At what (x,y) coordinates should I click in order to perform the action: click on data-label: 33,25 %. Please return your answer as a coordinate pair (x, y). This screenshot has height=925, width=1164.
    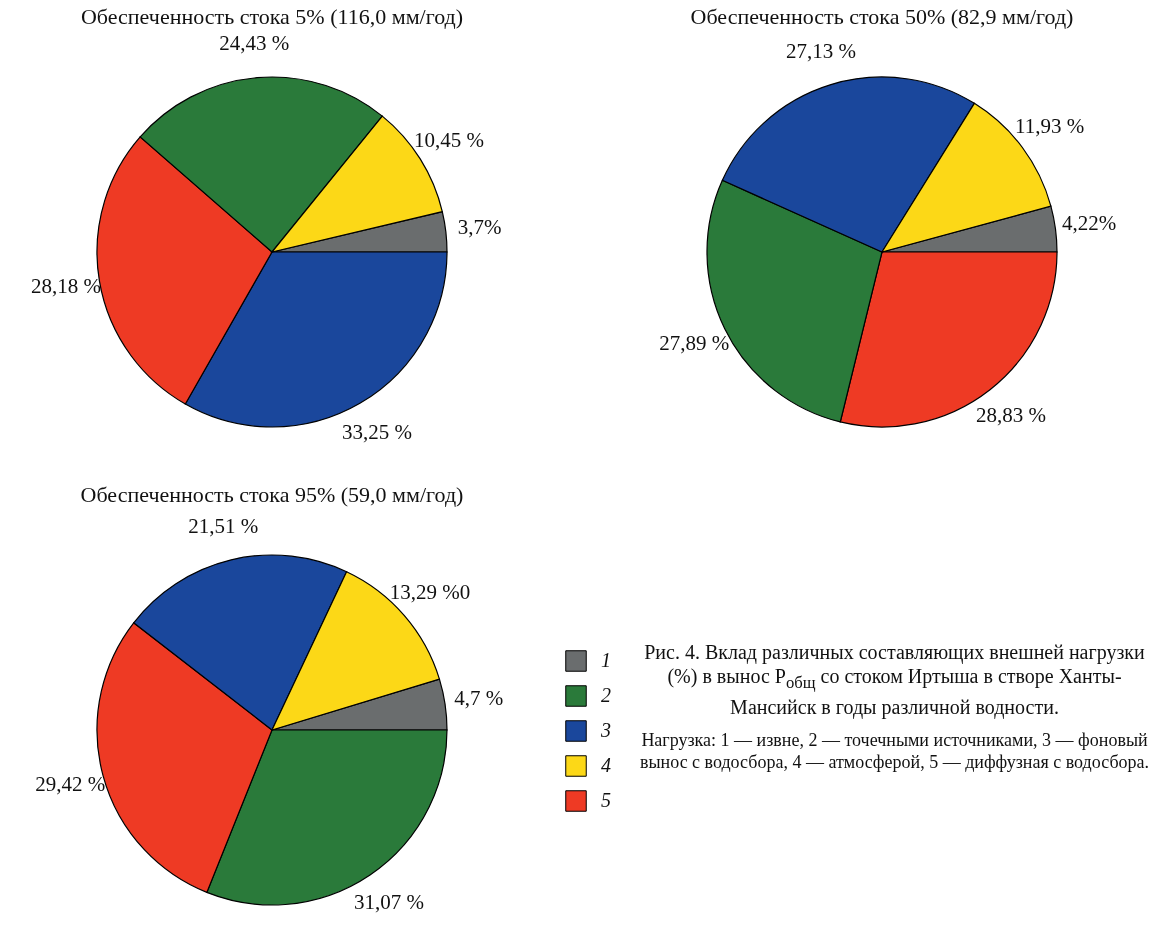
    Looking at the image, I should click on (376, 431).